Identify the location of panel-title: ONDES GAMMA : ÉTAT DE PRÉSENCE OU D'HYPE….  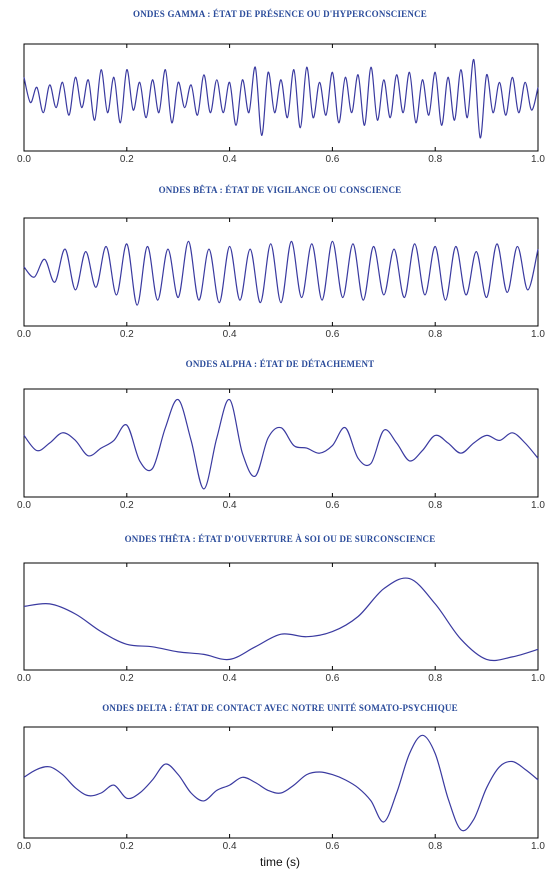
(280, 14).